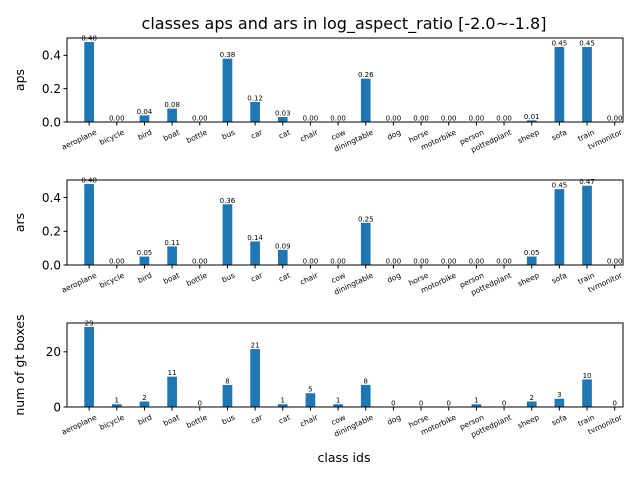 This screenshot has width=640, height=480. What do you see at coordinates (528, 280) in the screenshot?
I see `x-tick-label: sheep` at bounding box center [528, 280].